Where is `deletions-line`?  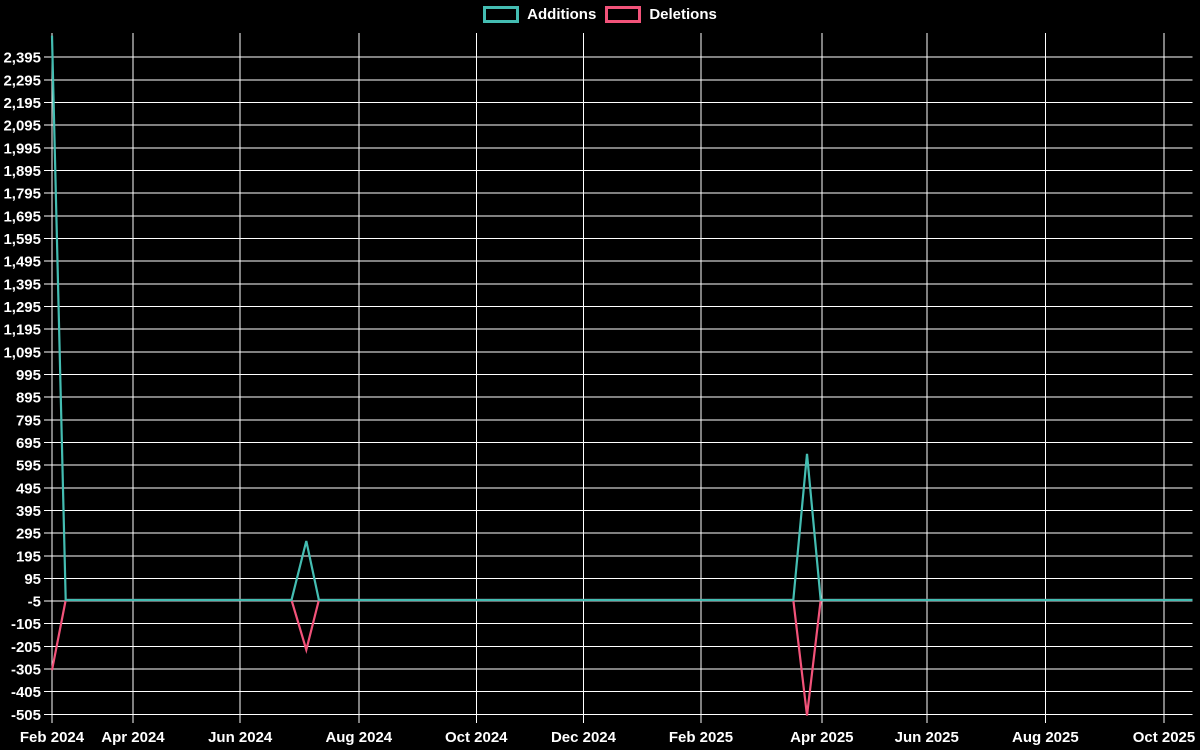 deletions-line is located at coordinates (621, 657).